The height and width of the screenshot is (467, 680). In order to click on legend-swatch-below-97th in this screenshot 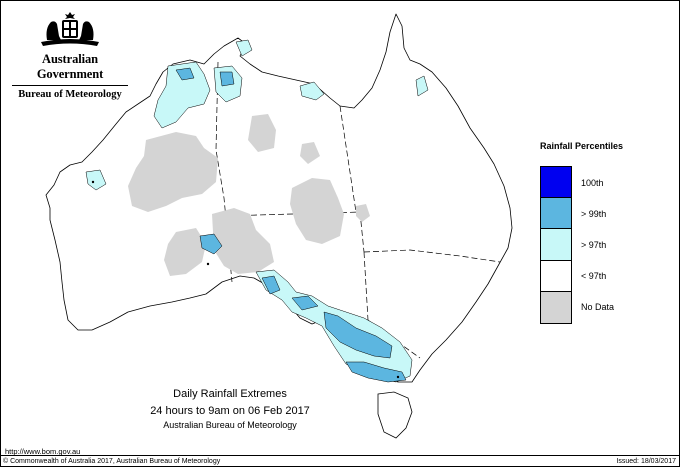, I will do `click(556, 276)`.